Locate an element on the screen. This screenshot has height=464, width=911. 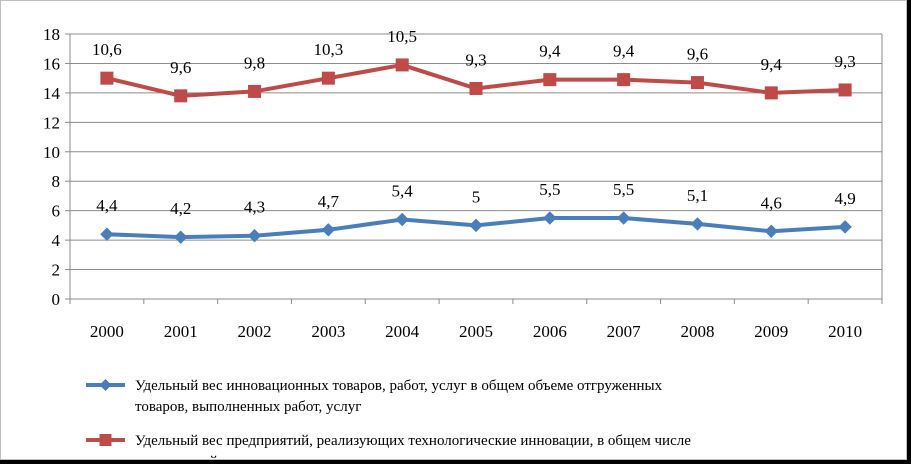
data-label: 4,7 is located at coordinates (329, 201).